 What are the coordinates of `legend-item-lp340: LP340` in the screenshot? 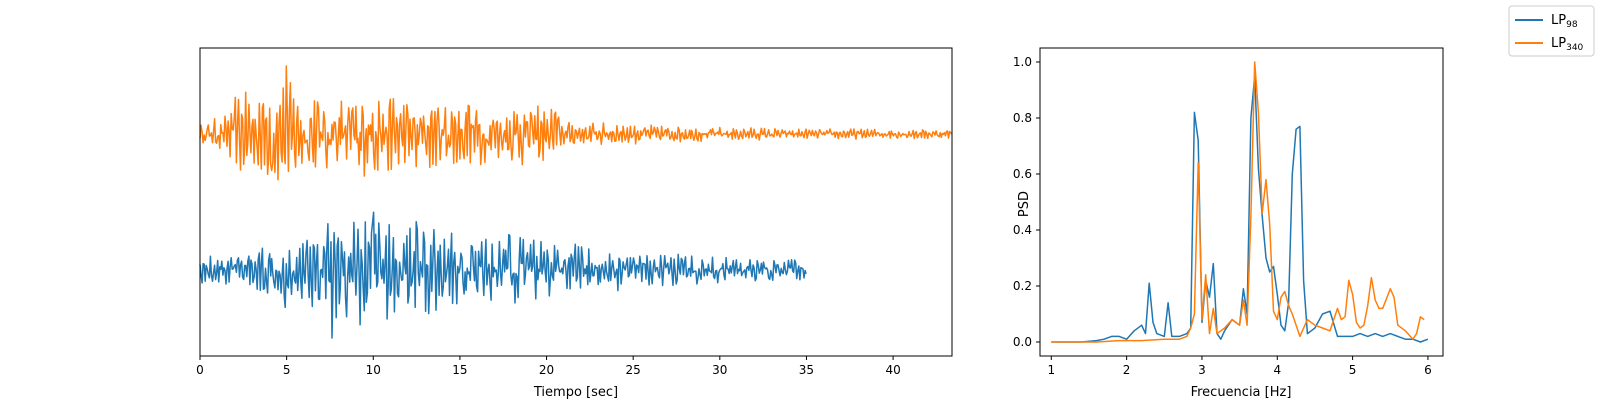 It's located at (1549, 44).